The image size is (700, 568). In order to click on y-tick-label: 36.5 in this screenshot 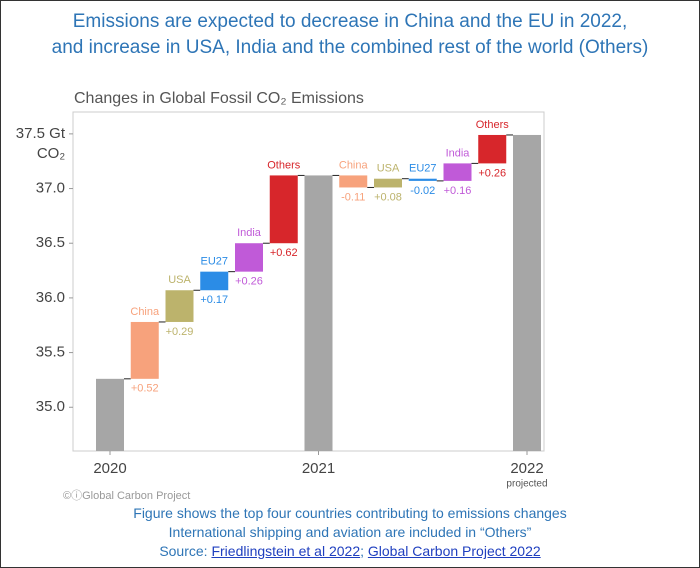, I will do `click(50, 242)`.